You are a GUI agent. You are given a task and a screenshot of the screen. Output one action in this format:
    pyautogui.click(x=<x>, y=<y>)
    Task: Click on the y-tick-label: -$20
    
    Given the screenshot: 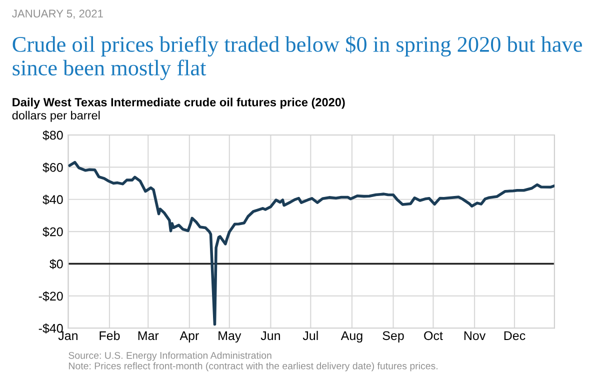 What is the action you would take?
    pyautogui.click(x=50, y=296)
    